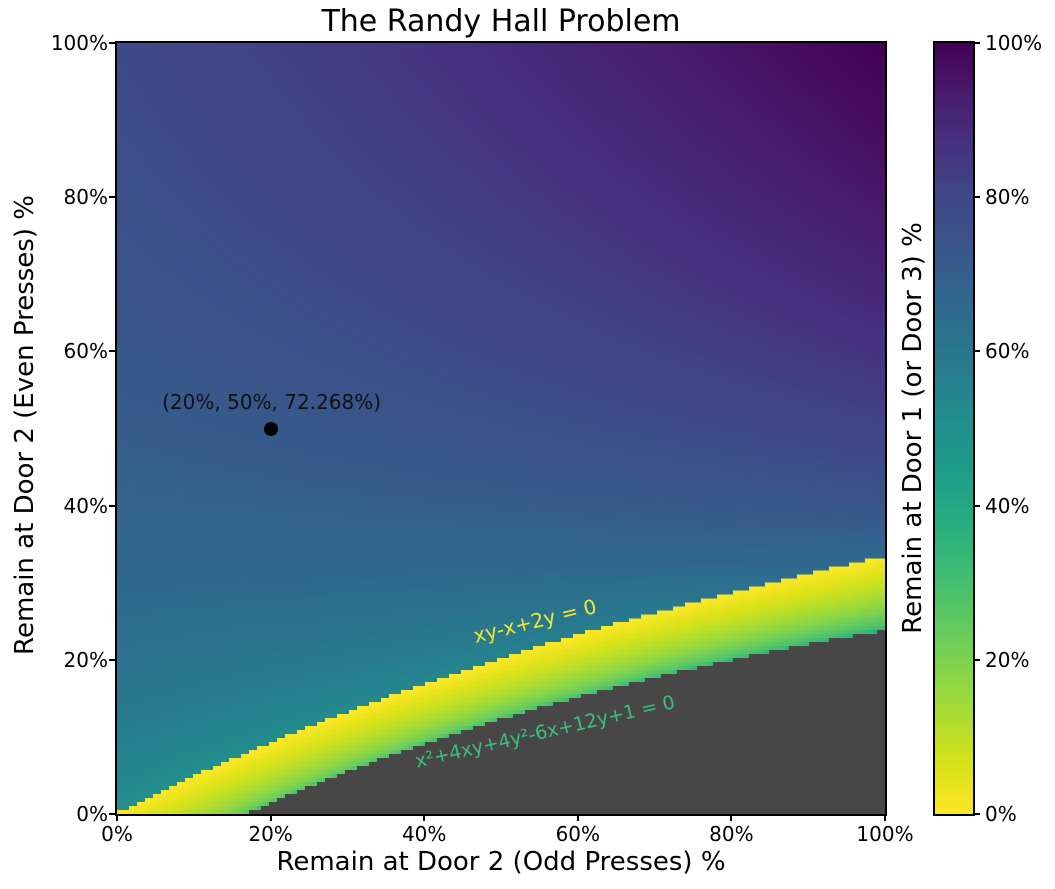  Describe the element at coordinates (85, 197) in the screenshot. I see `y-tick-label: 80%` at that location.